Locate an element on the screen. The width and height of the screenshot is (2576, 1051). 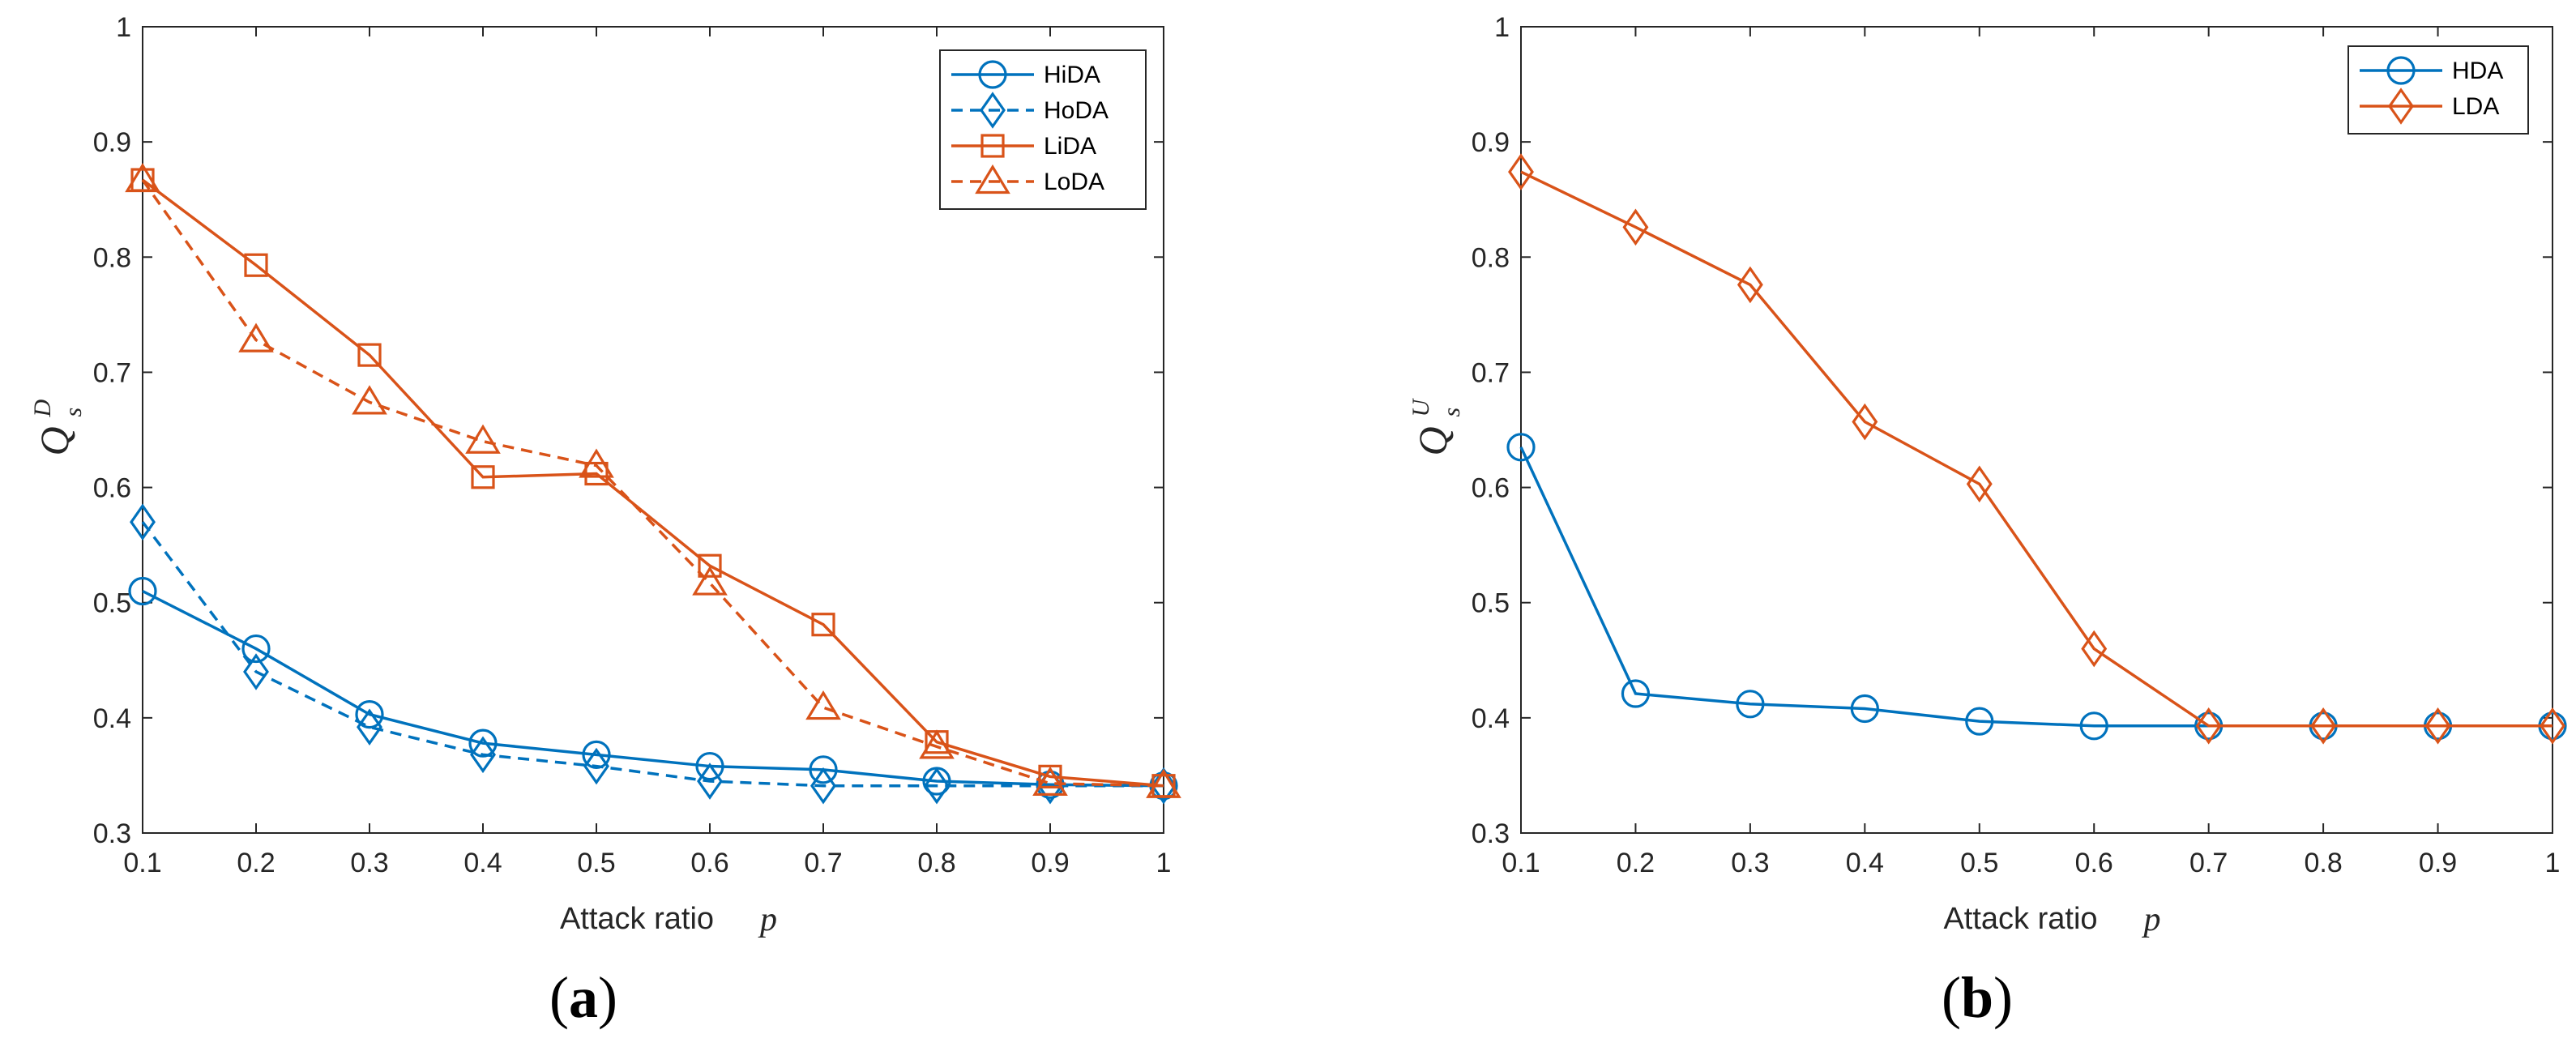
legend-label-HDA: HDA is located at coordinates (2477, 71).